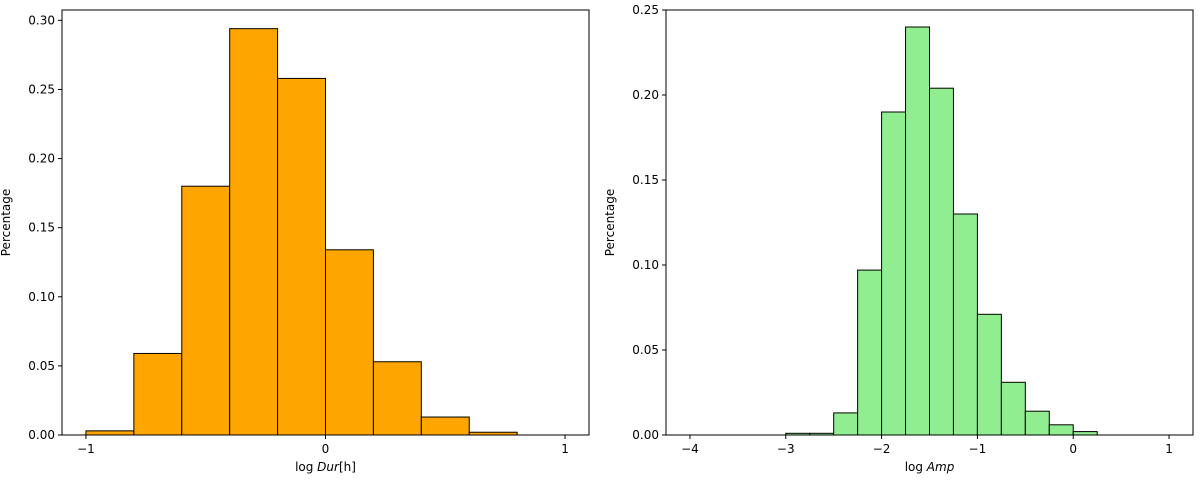 The width and height of the screenshot is (1200, 486). What do you see at coordinates (882, 449) in the screenshot?
I see `x-tick-label: −2` at bounding box center [882, 449].